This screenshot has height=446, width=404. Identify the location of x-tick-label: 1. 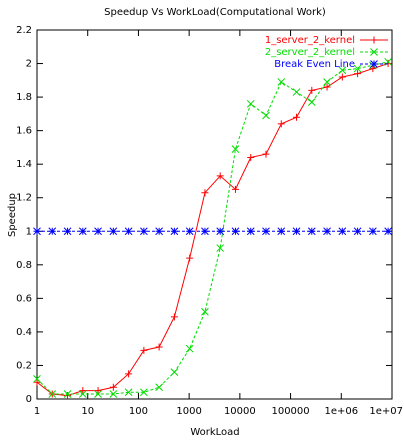
(37, 411).